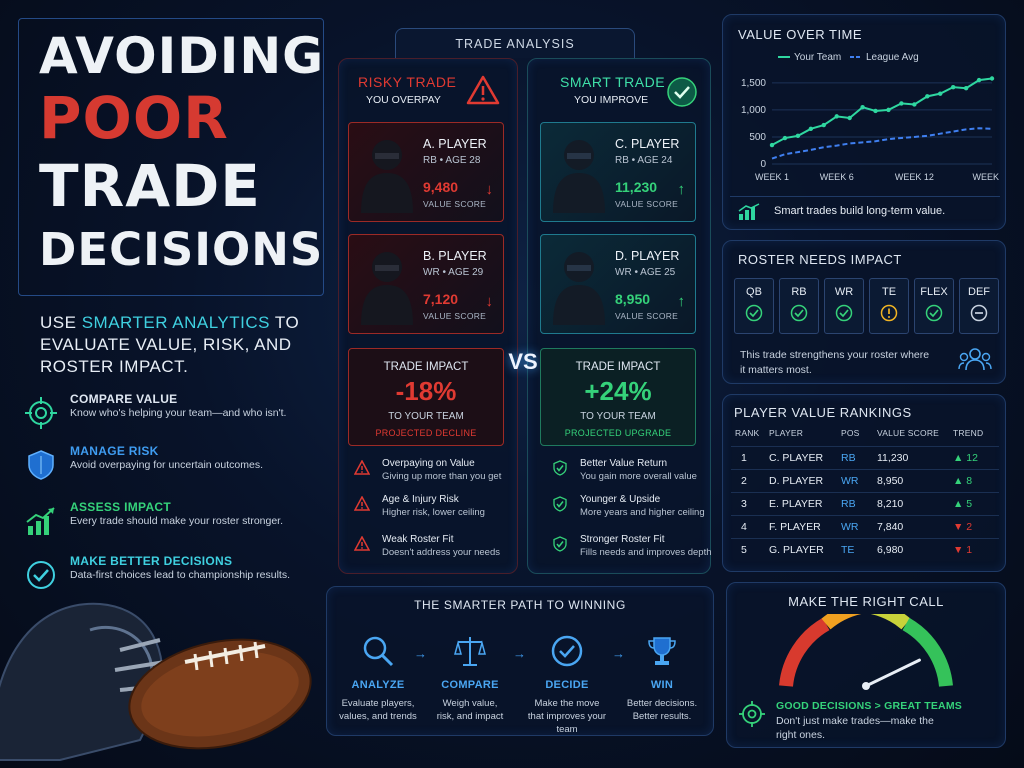 The image size is (1024, 768). What do you see at coordinates (638, 476) in the screenshot?
I see `benefit-desc: You gain more overall value` at bounding box center [638, 476].